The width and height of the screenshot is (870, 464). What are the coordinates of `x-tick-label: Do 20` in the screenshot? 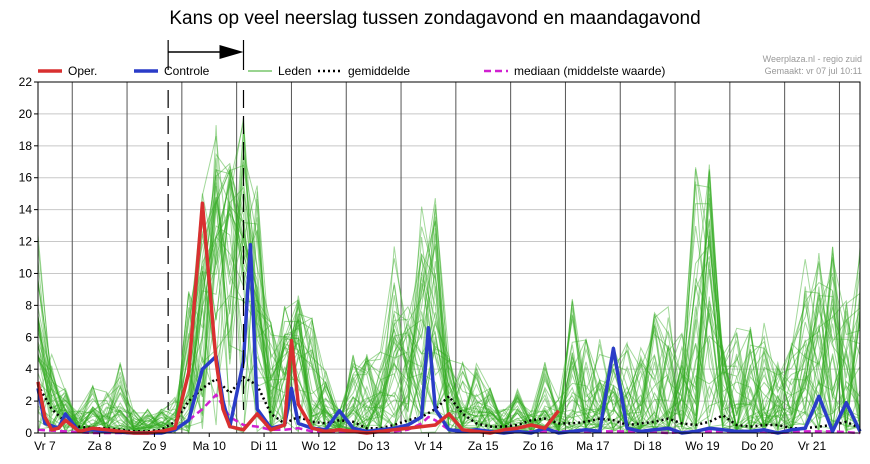 It's located at (757, 446).